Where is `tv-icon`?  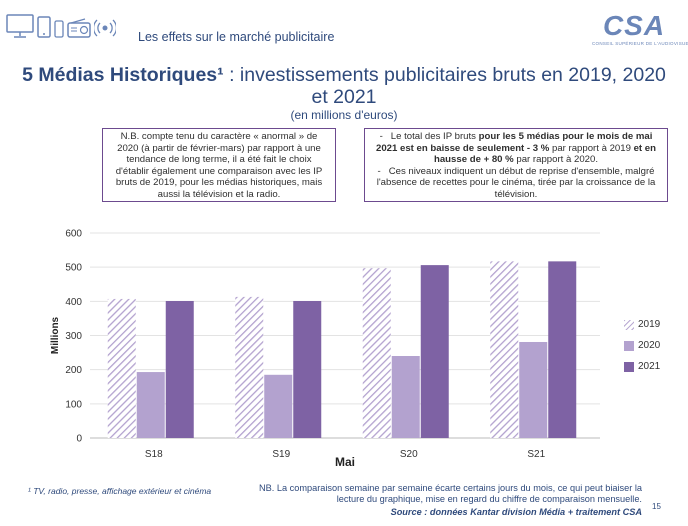
tv-icon is located at coordinates (20, 26).